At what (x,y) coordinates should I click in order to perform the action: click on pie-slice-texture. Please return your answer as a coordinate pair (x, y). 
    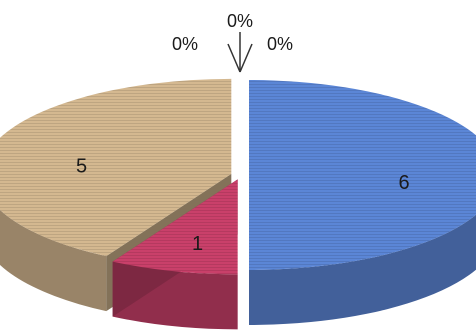
    Looking at the image, I should click on (175, 227).